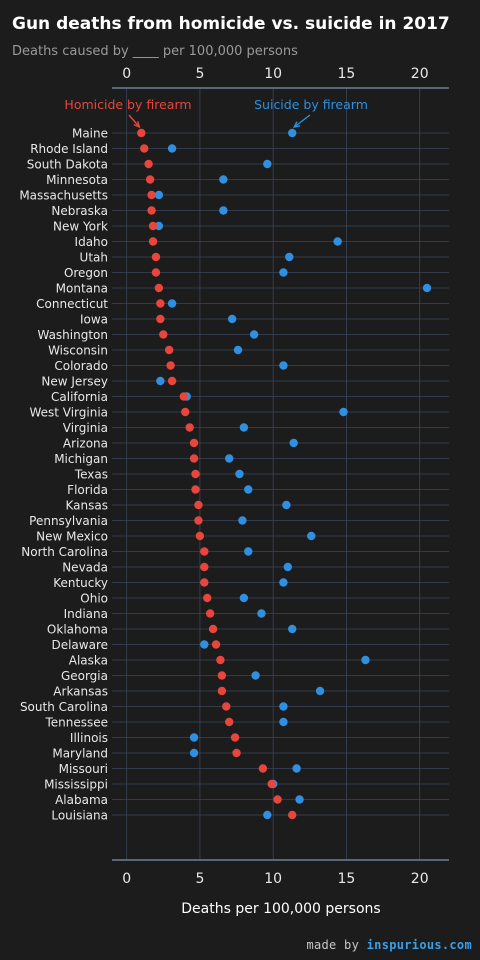  Describe the element at coordinates (77, 630) in the screenshot. I see `state-label: Oklahoma` at that location.